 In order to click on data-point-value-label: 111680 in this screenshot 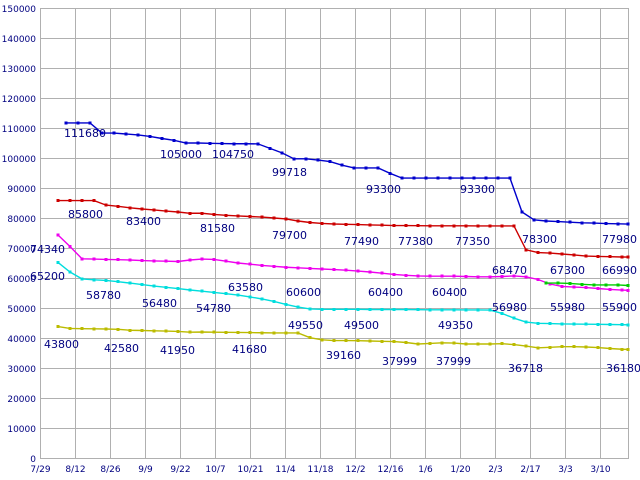, I will do `click(85, 133)`.